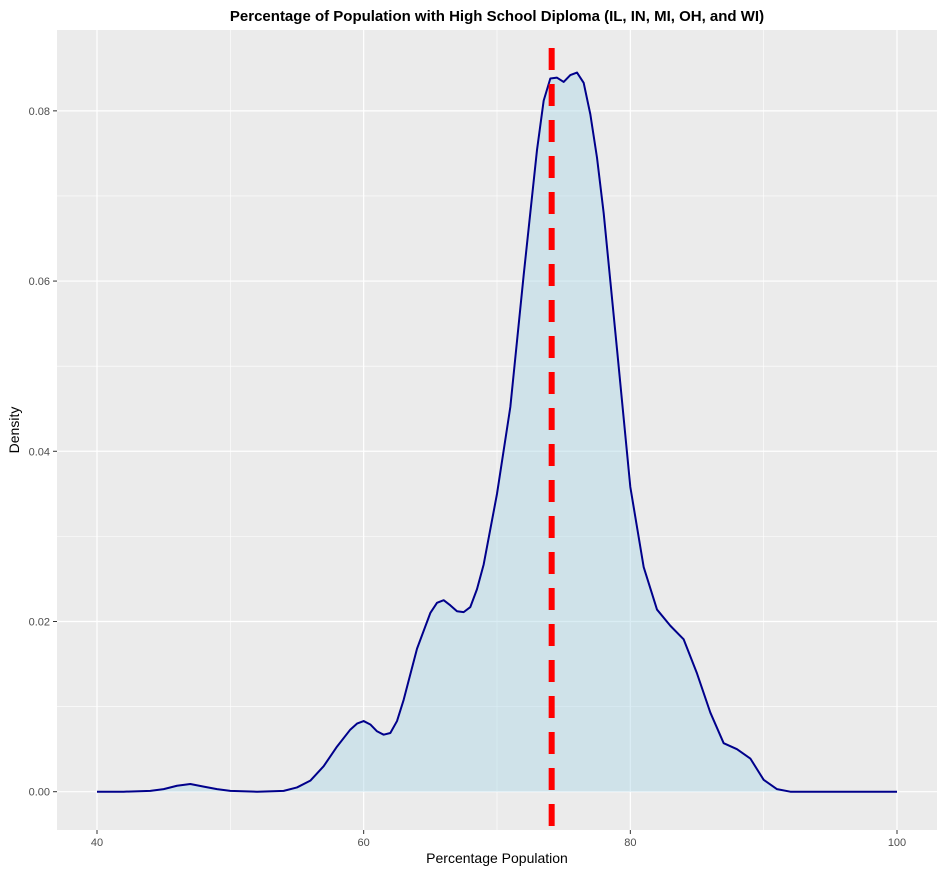 The width and height of the screenshot is (944, 874). I want to click on x-tick-label: 40, so click(97, 843).